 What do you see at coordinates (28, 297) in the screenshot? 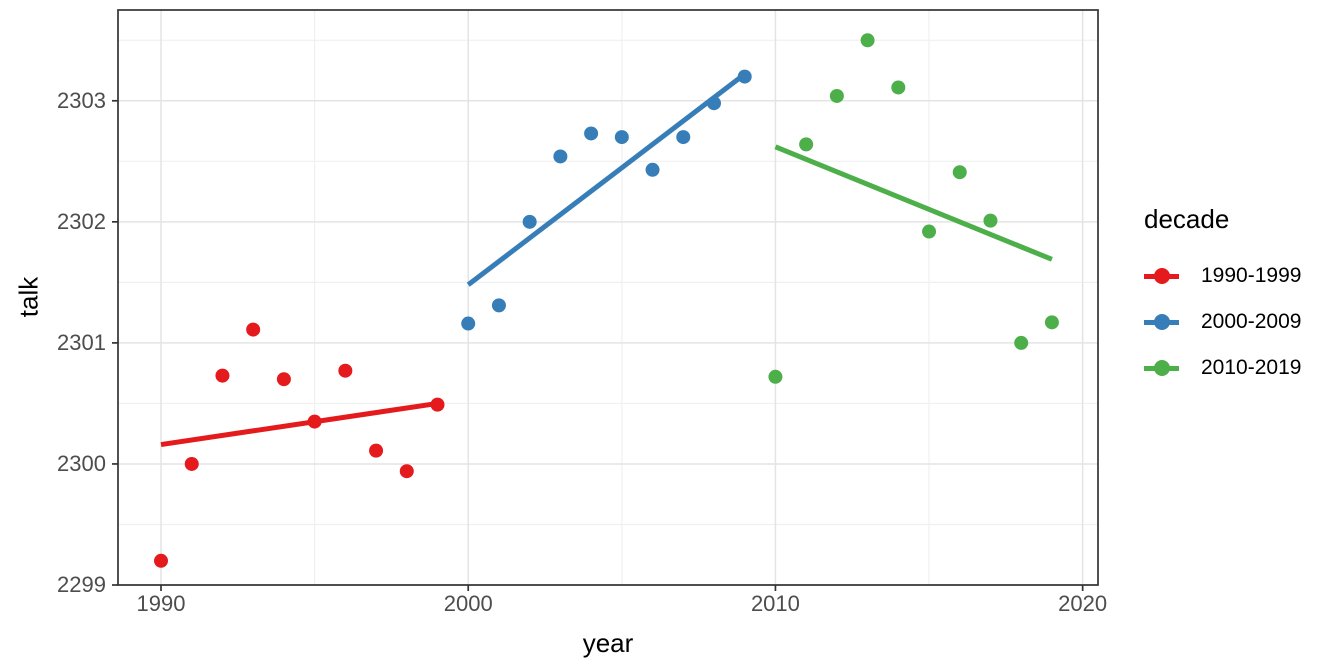
I see `y-axis-title: talk` at bounding box center [28, 297].